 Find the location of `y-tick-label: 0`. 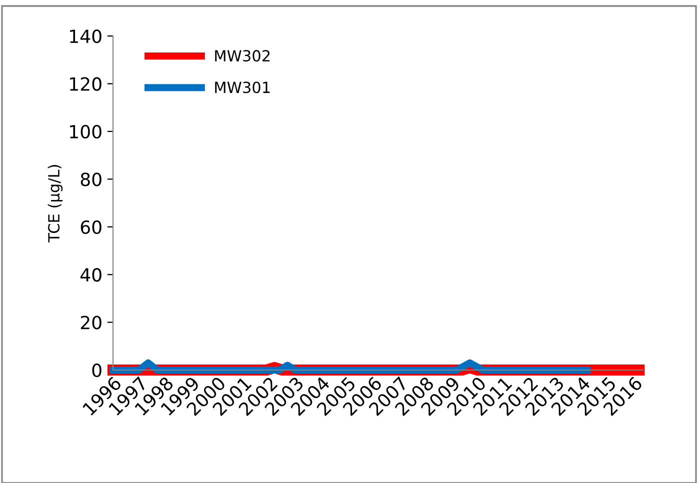

y-tick-label: 0 is located at coordinates (97, 370).